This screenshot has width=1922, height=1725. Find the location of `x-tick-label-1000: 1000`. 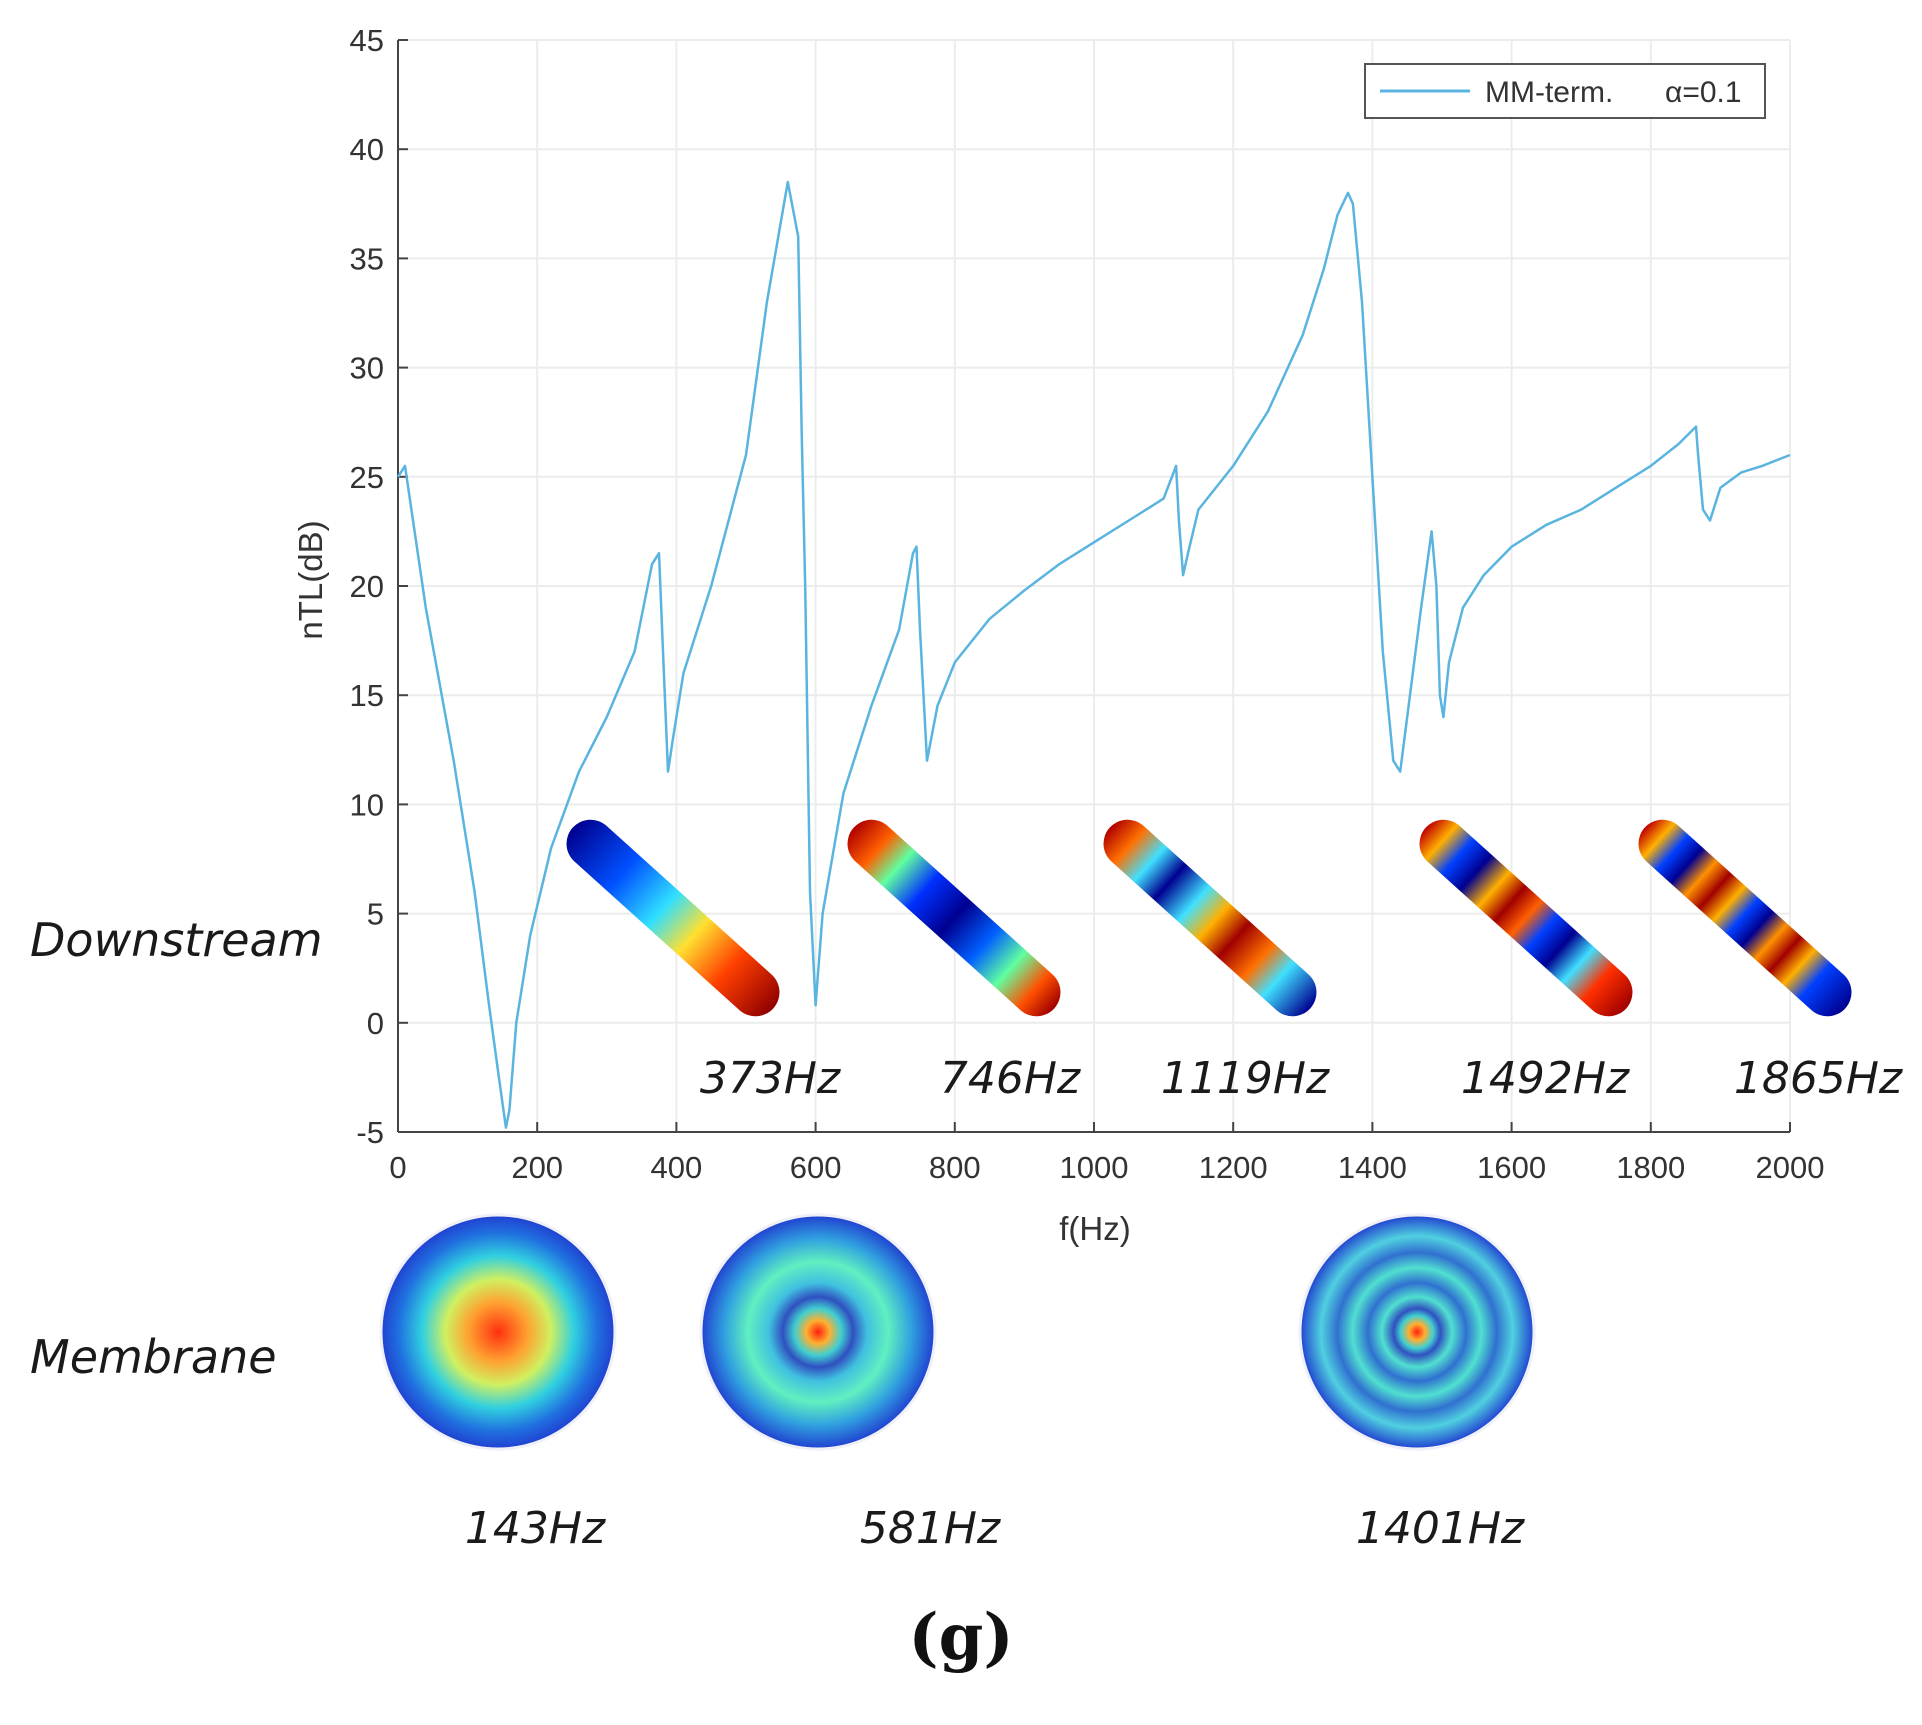

x-tick-label-1000: 1000 is located at coordinates (1094, 1167).